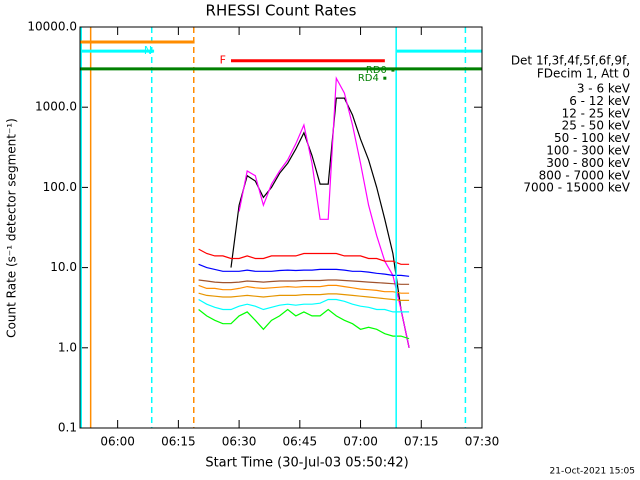 Image resolution: width=640 pixels, height=480 pixels. Describe the element at coordinates (600, 101) in the screenshot. I see `legend-entry: 6 - 12 keV` at that location.